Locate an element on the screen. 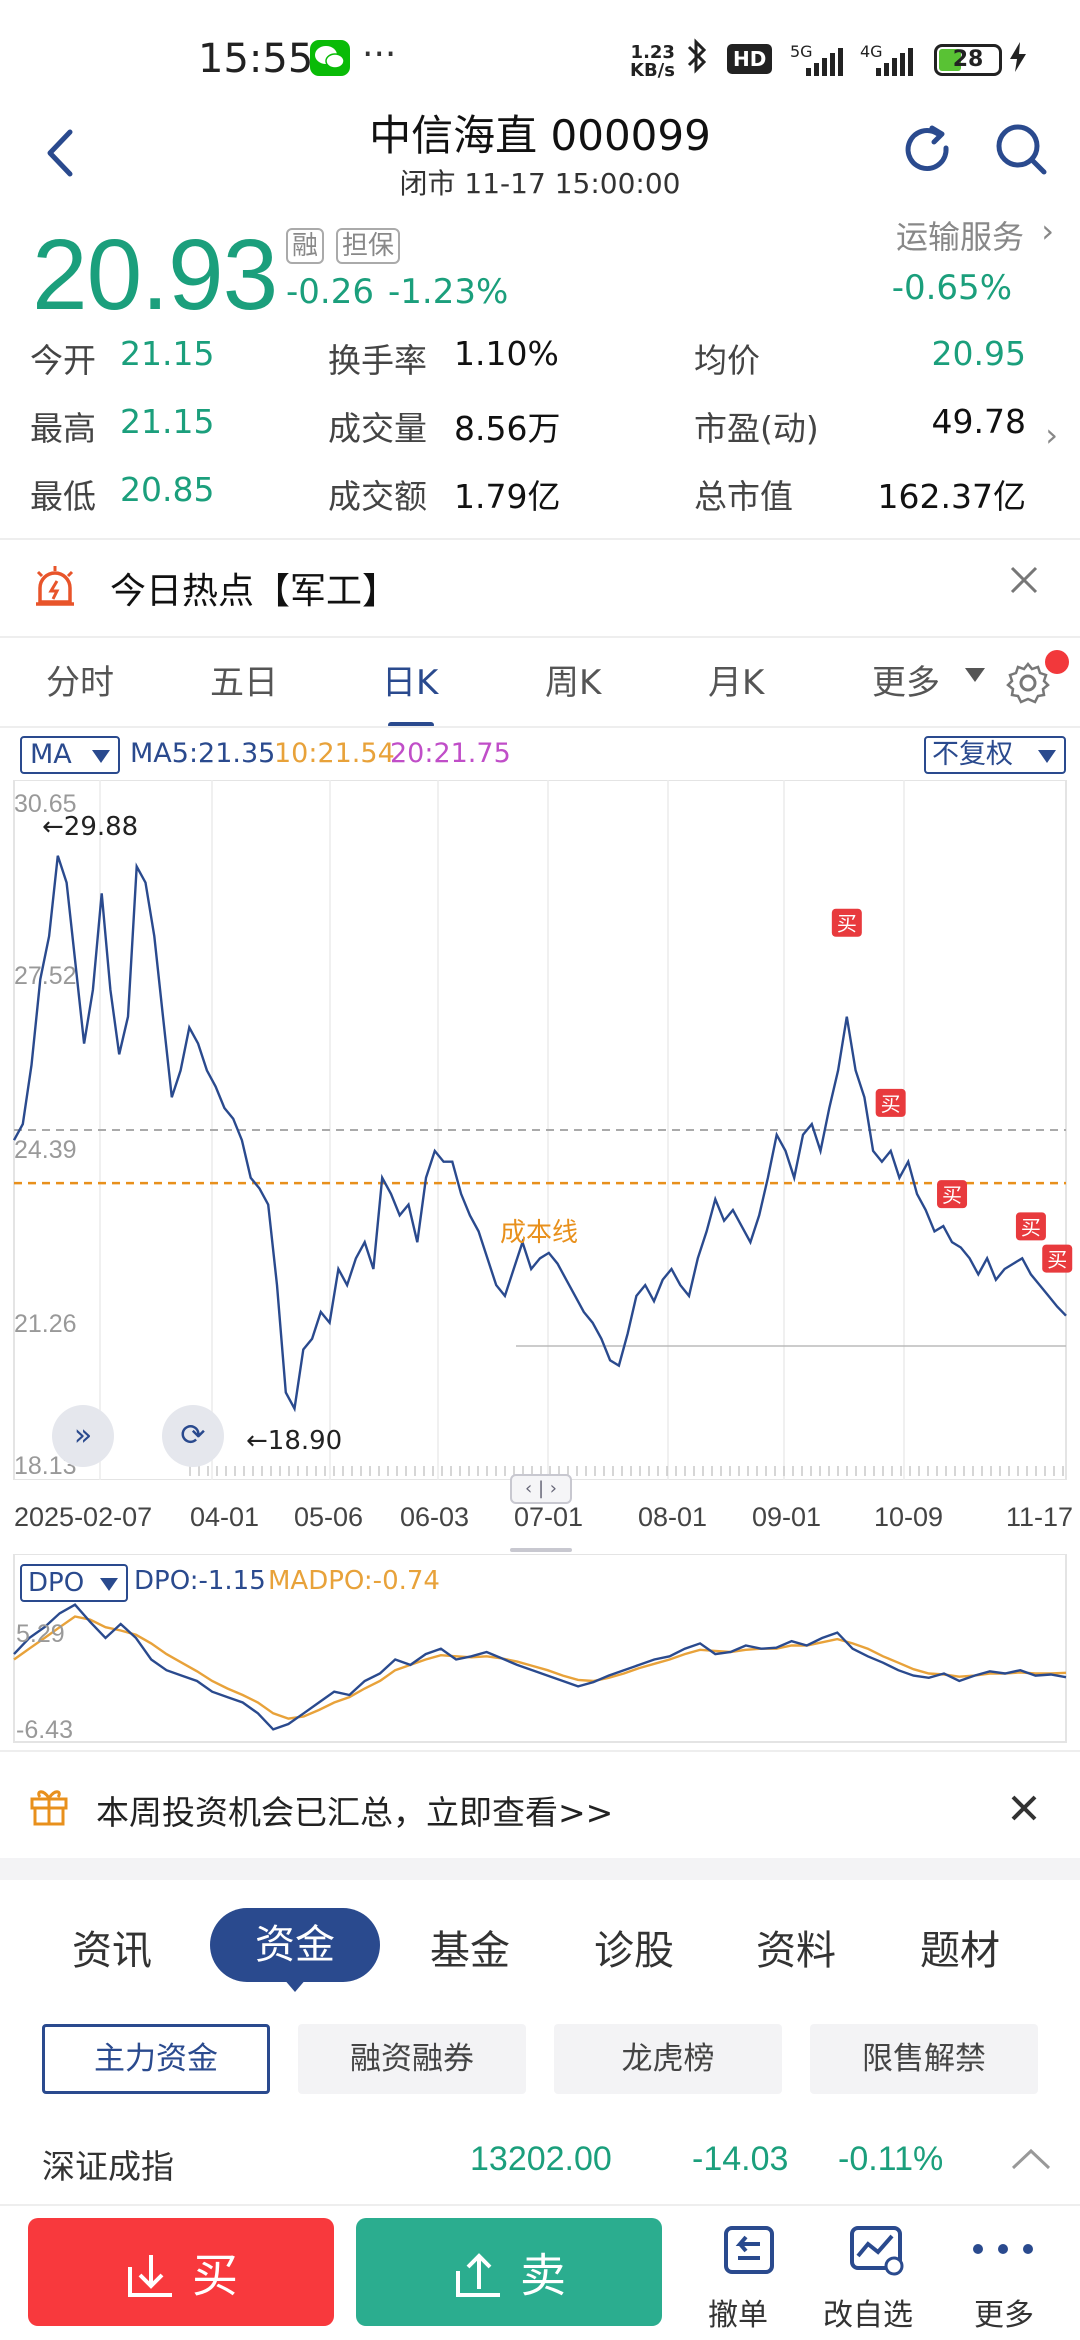 The width and height of the screenshot is (1080, 2340). collateral-tag: 担保 is located at coordinates (368, 246).